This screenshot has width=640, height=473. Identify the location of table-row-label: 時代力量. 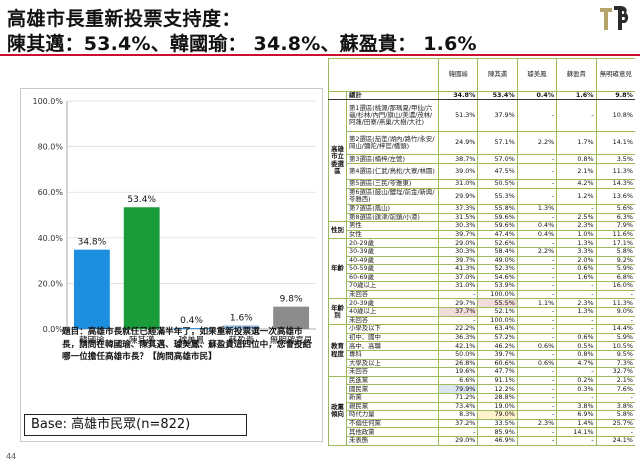
(392, 415).